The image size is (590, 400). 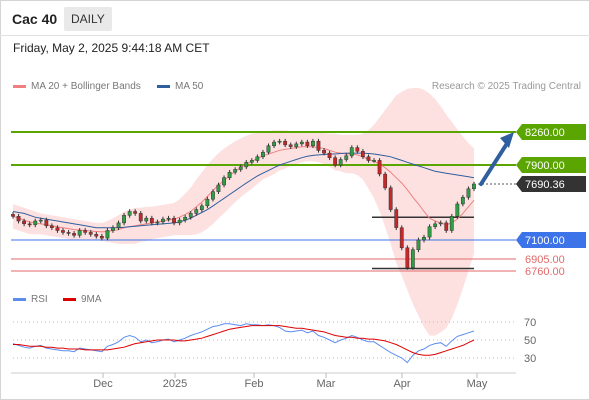 I want to click on research-credit: Research © 2025 Trading Central, so click(x=506, y=86).